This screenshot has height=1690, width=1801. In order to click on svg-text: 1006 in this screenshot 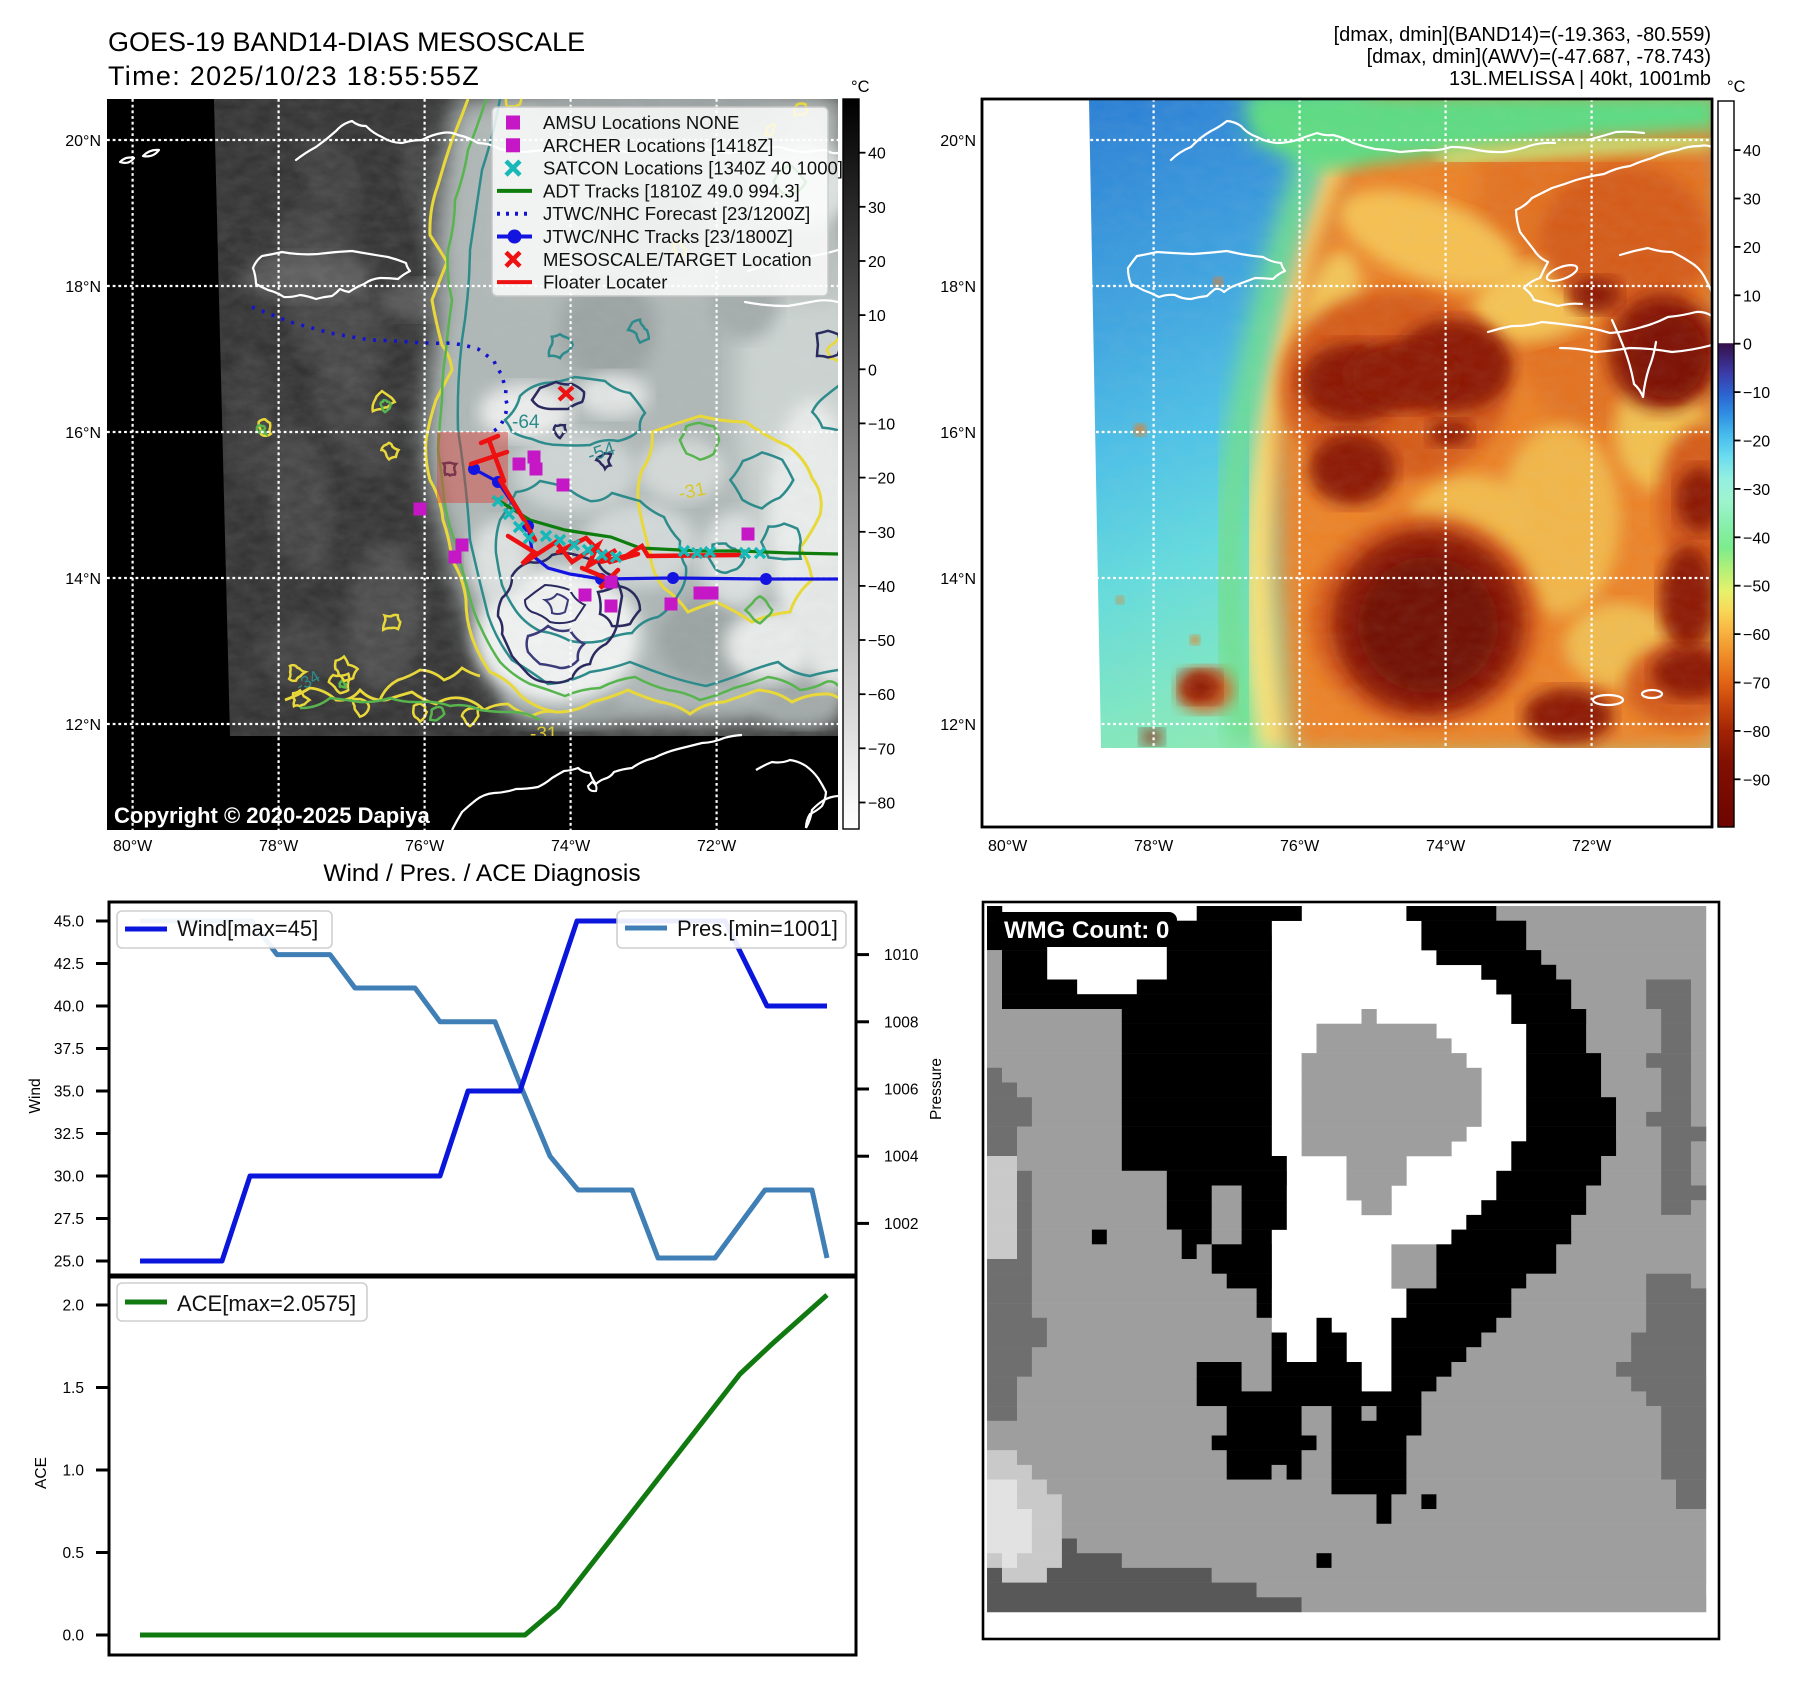, I will do `click(901, 1090)`.